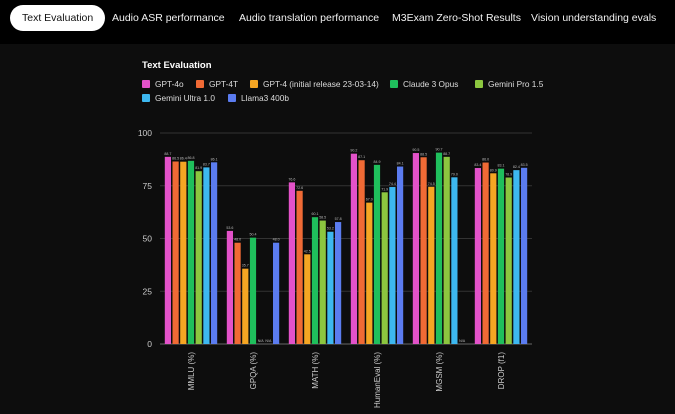 This screenshot has width=675, height=414. Describe the element at coordinates (169, 84) in the screenshot. I see `legend-label: GPT-4o` at that location.